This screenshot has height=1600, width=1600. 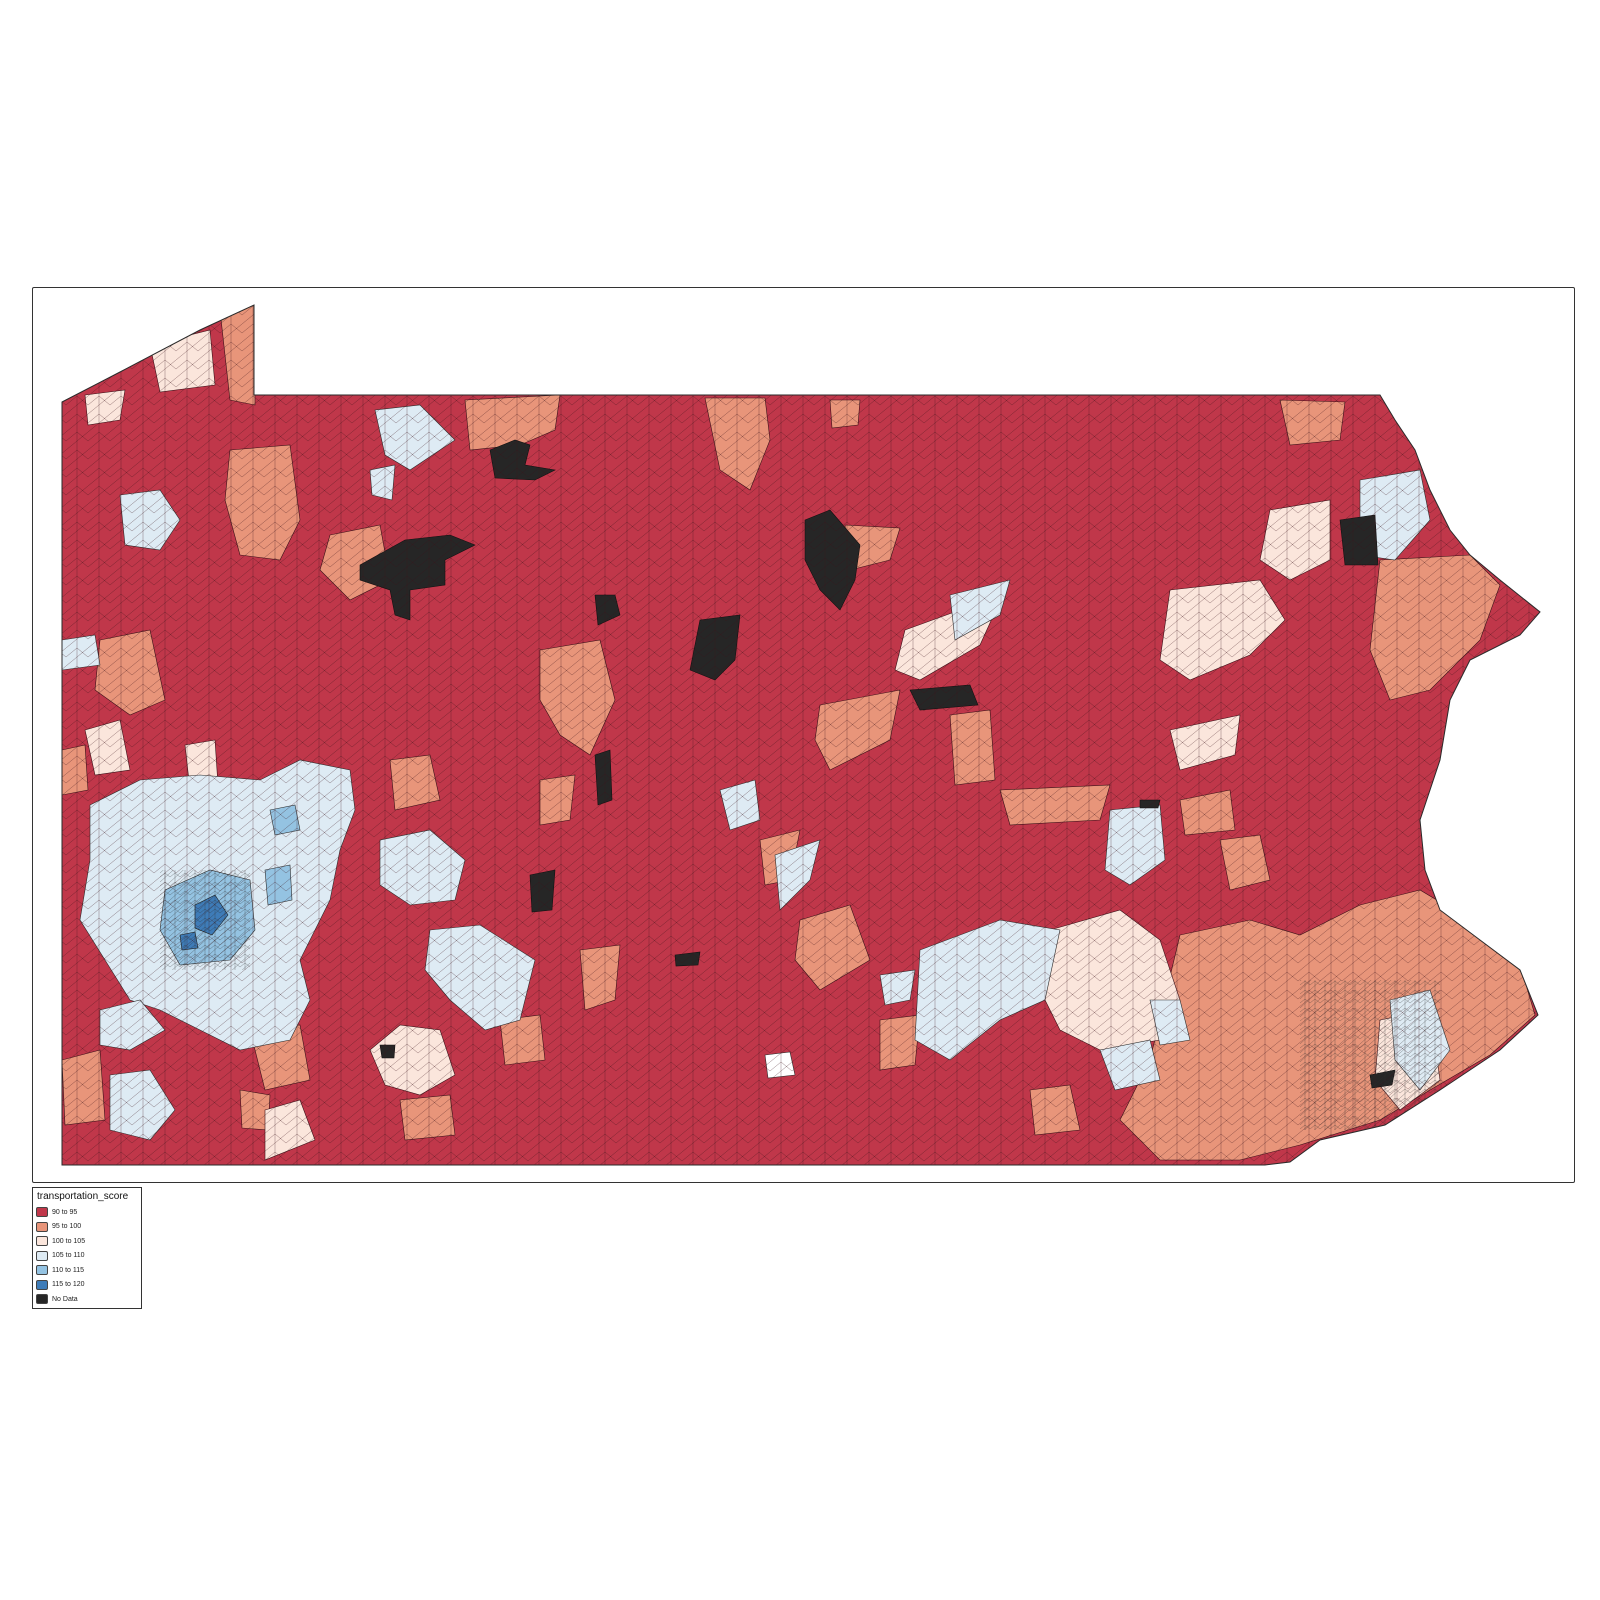 I want to click on legend-title: transportation_score, so click(x=83, y=1196).